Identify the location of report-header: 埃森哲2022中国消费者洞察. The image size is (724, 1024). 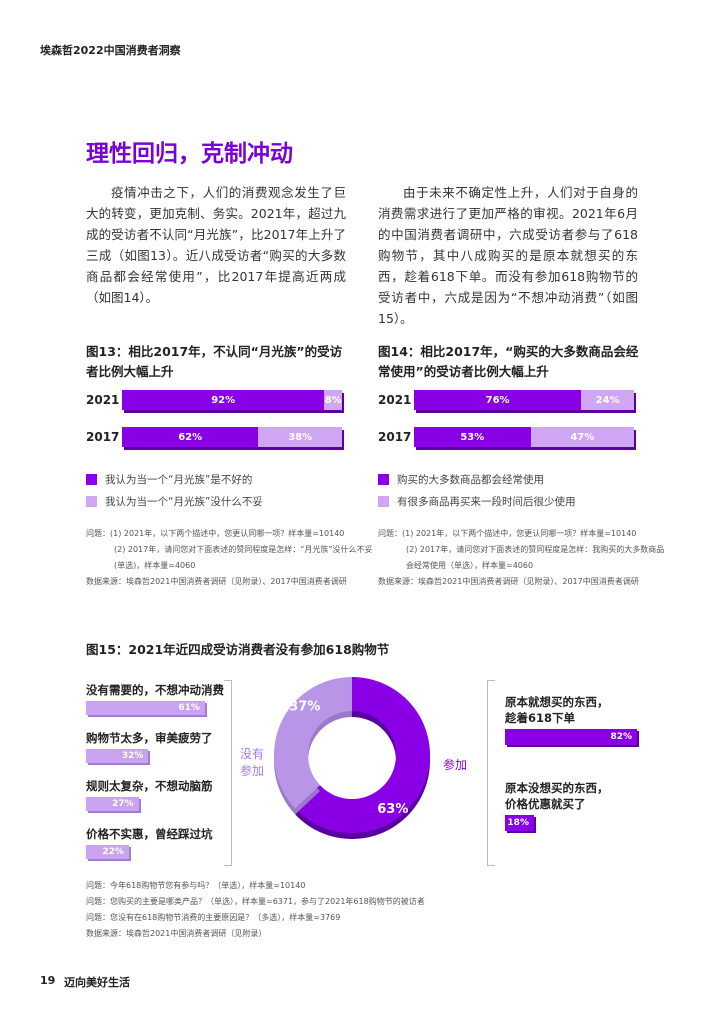
(110, 50).